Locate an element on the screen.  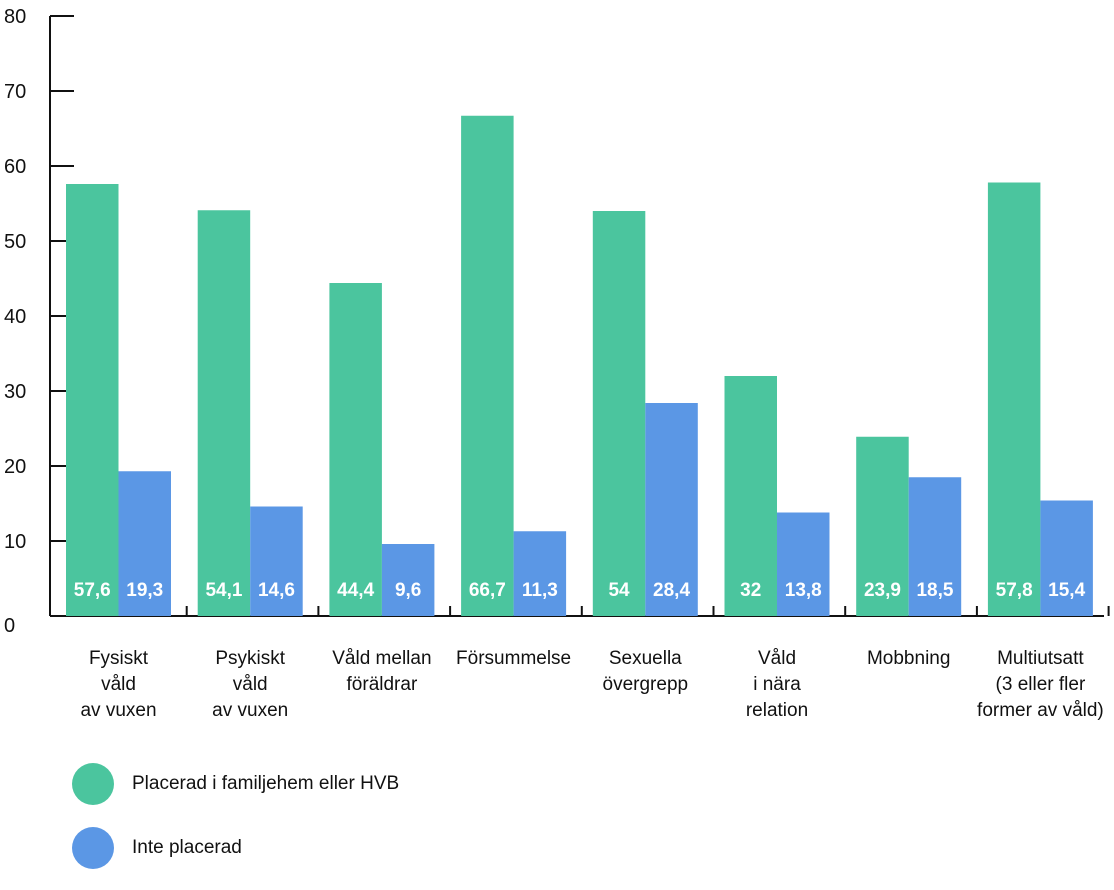
y-tick-label: 80 is located at coordinates (15, 17).